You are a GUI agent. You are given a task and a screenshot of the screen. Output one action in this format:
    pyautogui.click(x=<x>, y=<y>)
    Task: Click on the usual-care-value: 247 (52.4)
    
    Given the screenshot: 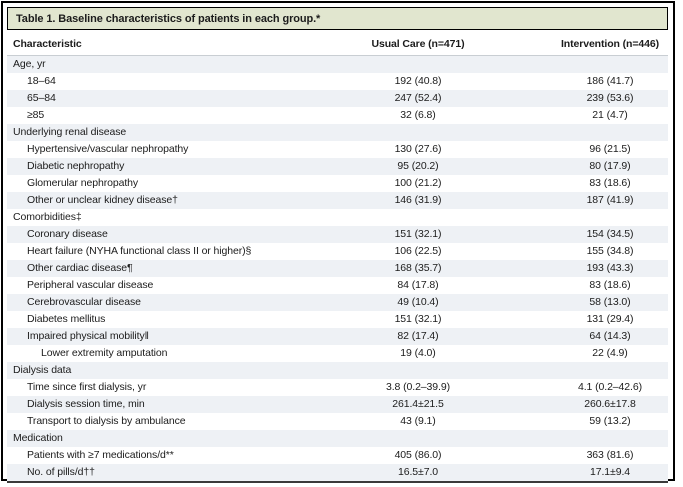 What is the action you would take?
    pyautogui.click(x=418, y=98)
    